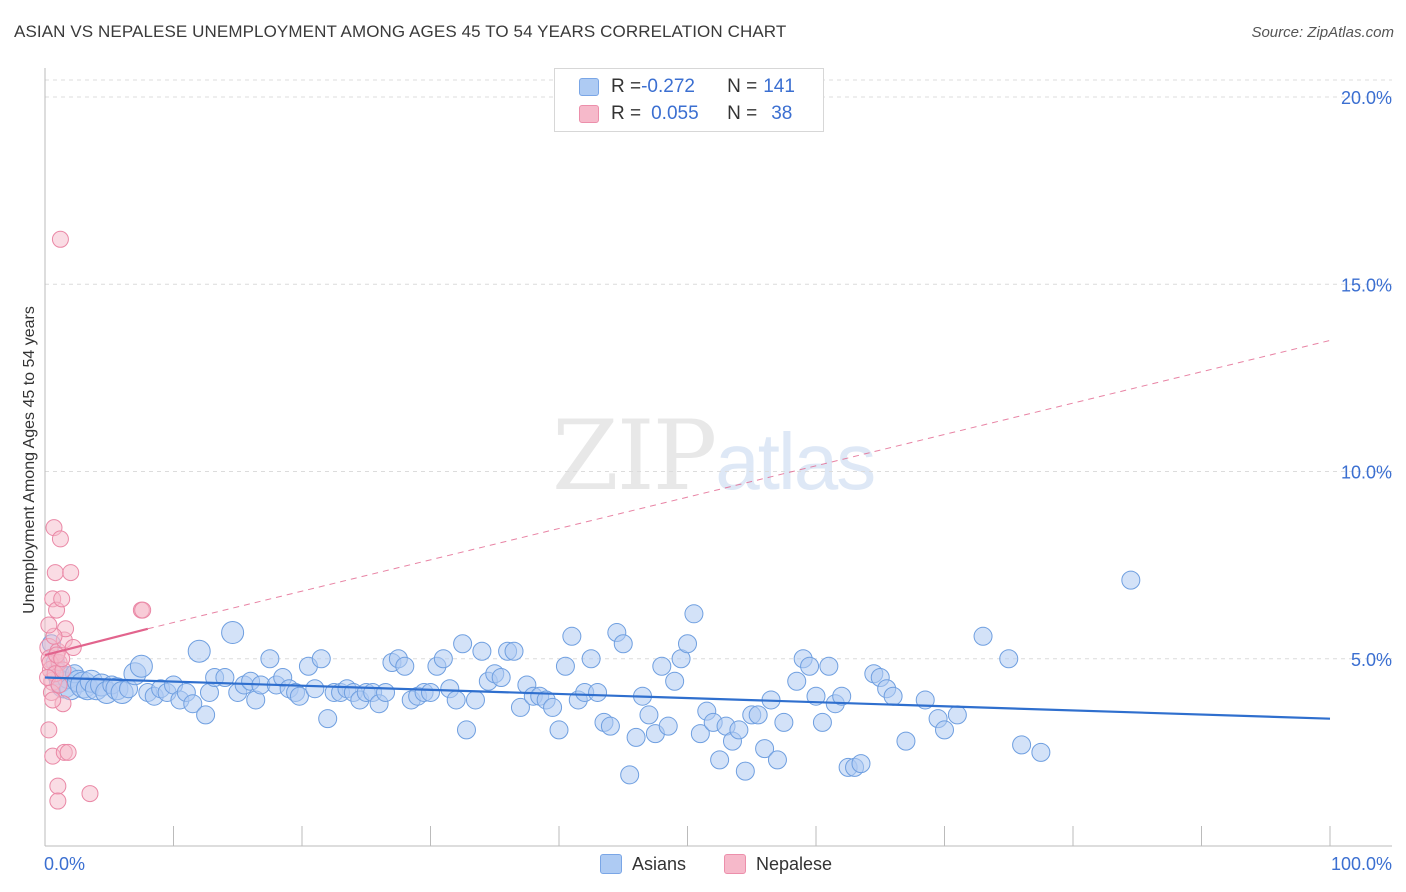  Describe the element at coordinates (64, 864) in the screenshot. I see `x-tick-label: 0.0%` at that location.